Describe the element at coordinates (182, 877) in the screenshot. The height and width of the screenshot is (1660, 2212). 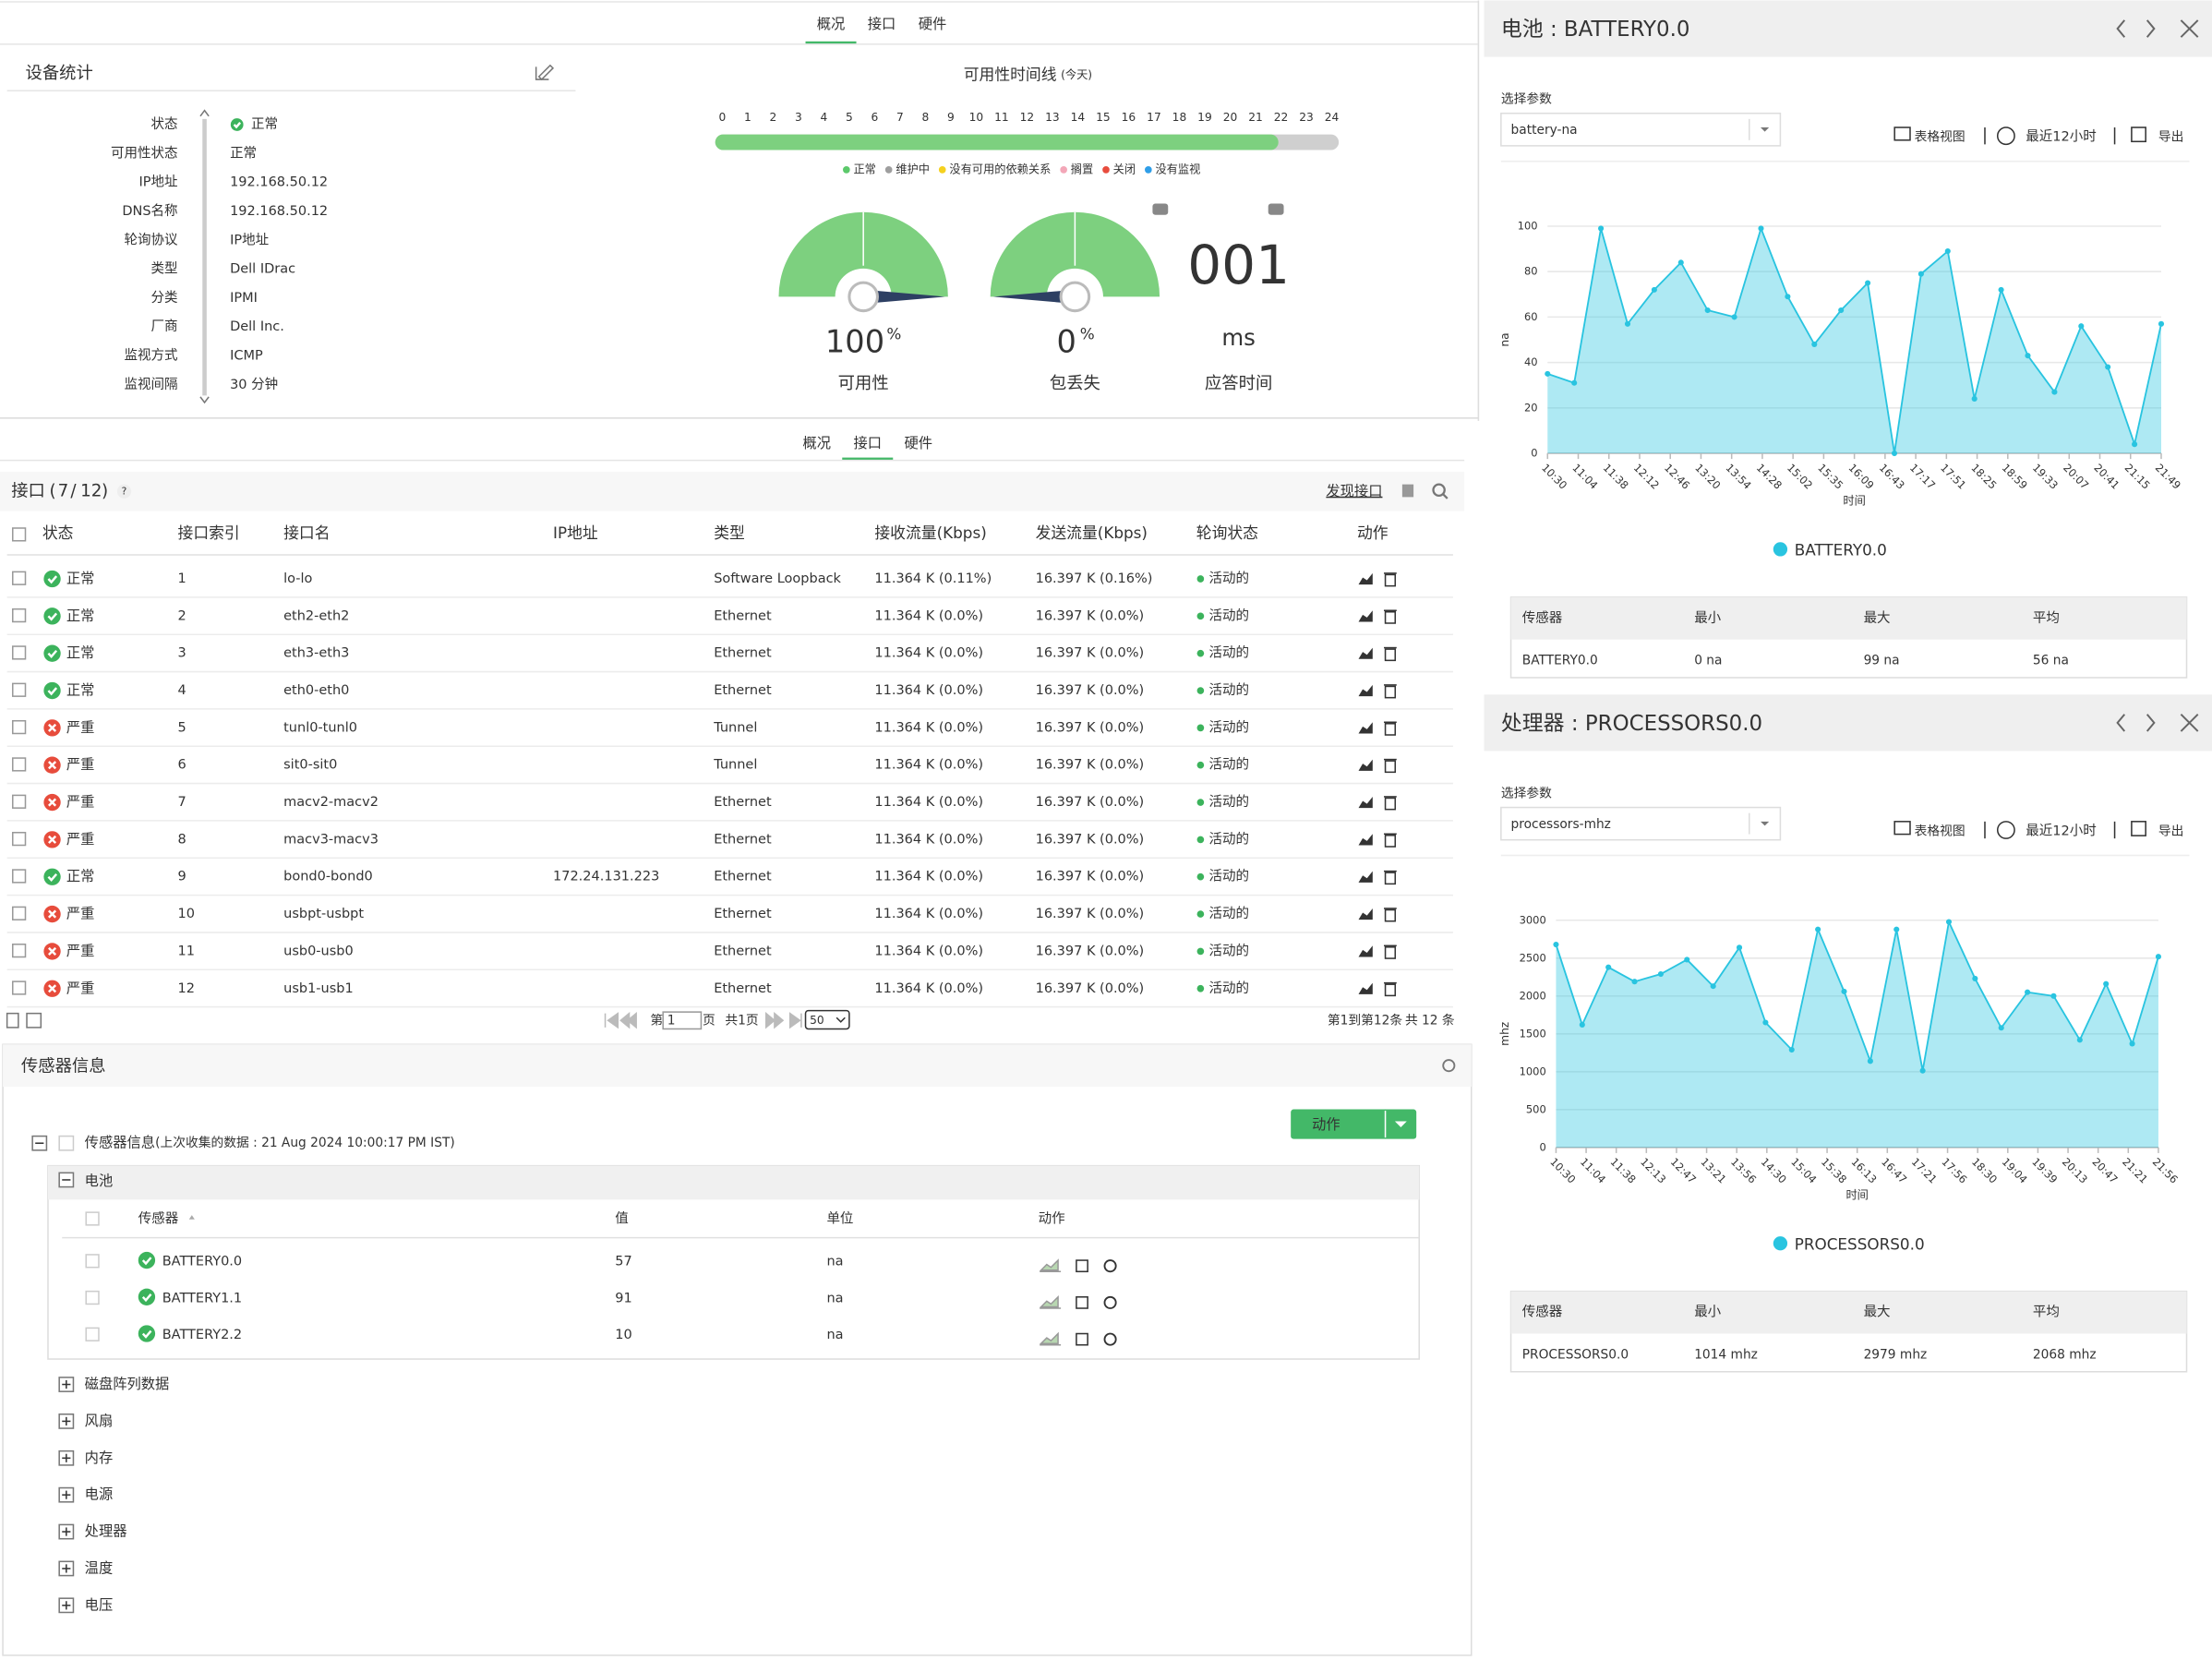
I see `cell: 9` at that location.